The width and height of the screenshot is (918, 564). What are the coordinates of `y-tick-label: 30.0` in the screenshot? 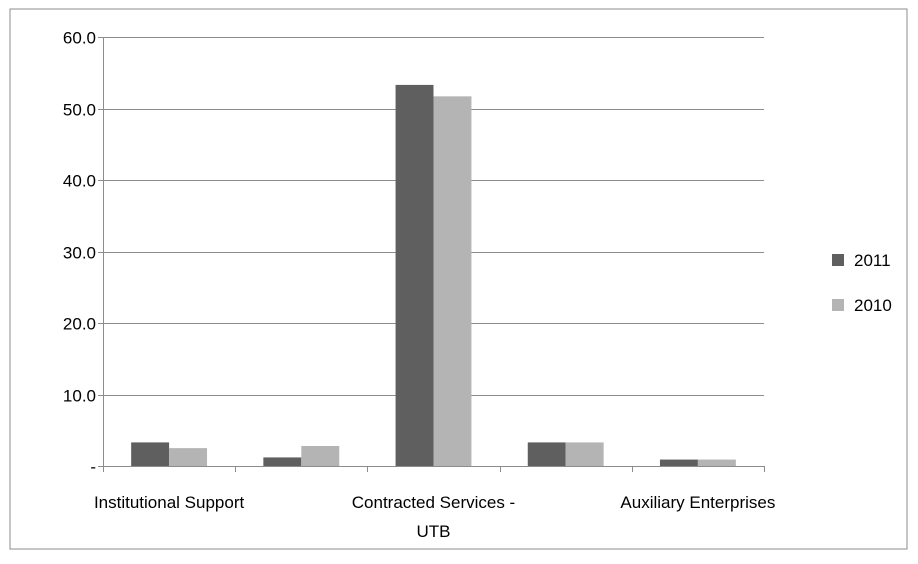 It's located at (79, 253).